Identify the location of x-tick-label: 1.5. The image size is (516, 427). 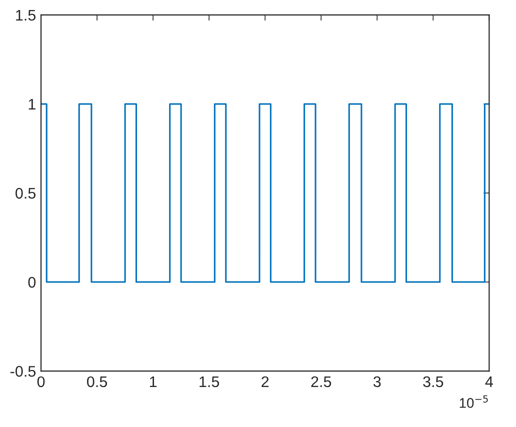
(210, 382).